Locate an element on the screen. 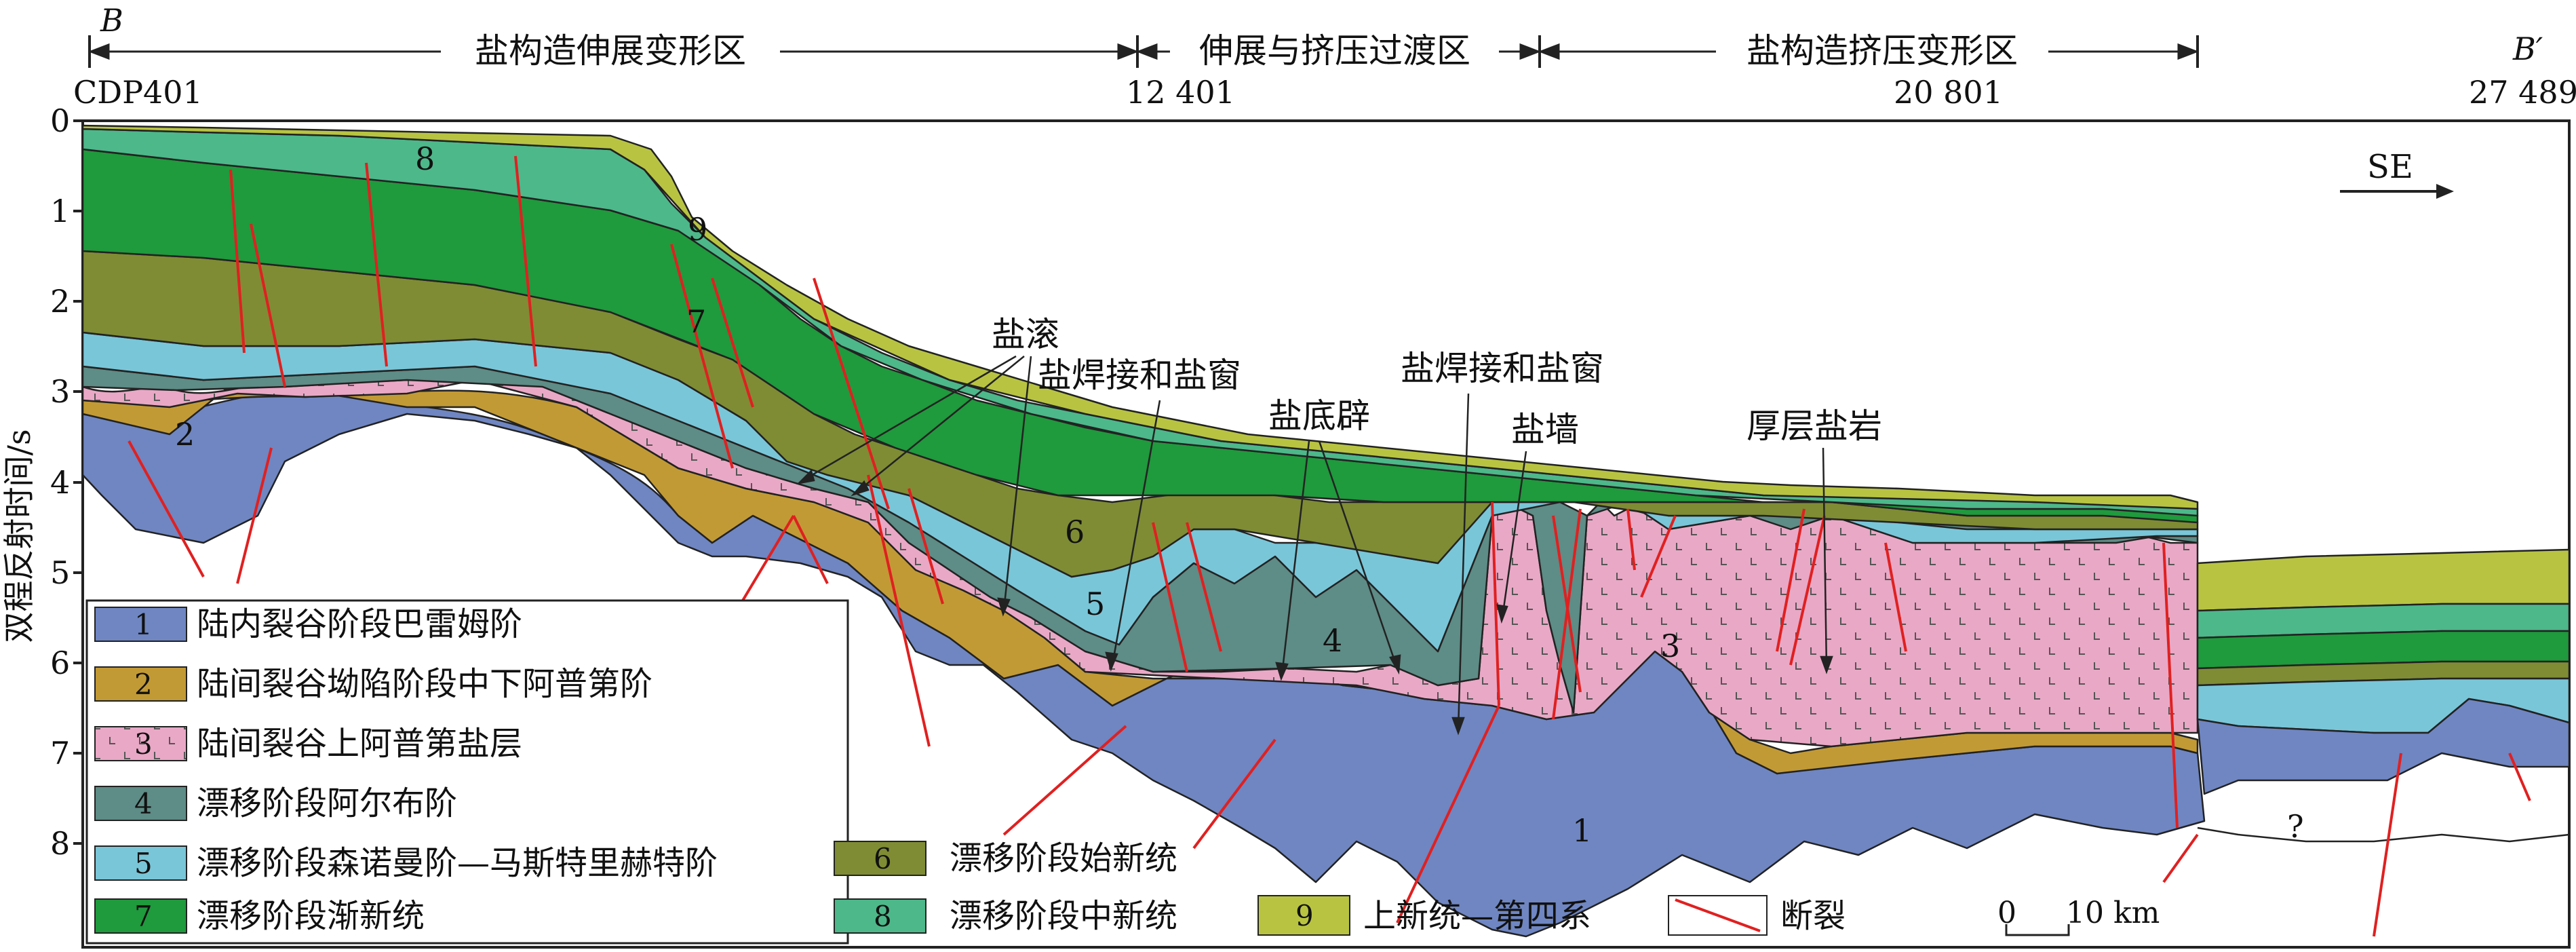 Image resolution: width=2576 pixels, height=952 pixels. cdp-label-end: 27 489 is located at coordinates (2522, 92).